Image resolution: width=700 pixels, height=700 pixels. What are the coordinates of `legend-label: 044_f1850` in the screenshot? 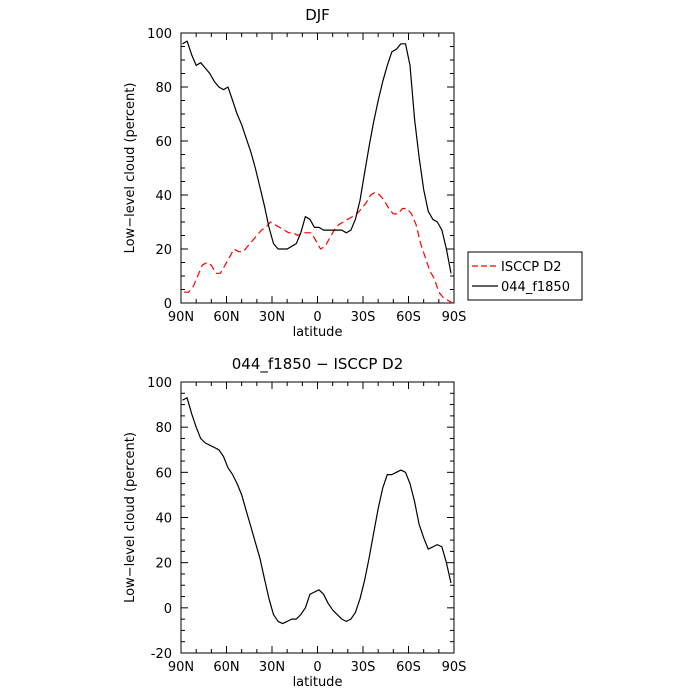 It's located at (535, 287).